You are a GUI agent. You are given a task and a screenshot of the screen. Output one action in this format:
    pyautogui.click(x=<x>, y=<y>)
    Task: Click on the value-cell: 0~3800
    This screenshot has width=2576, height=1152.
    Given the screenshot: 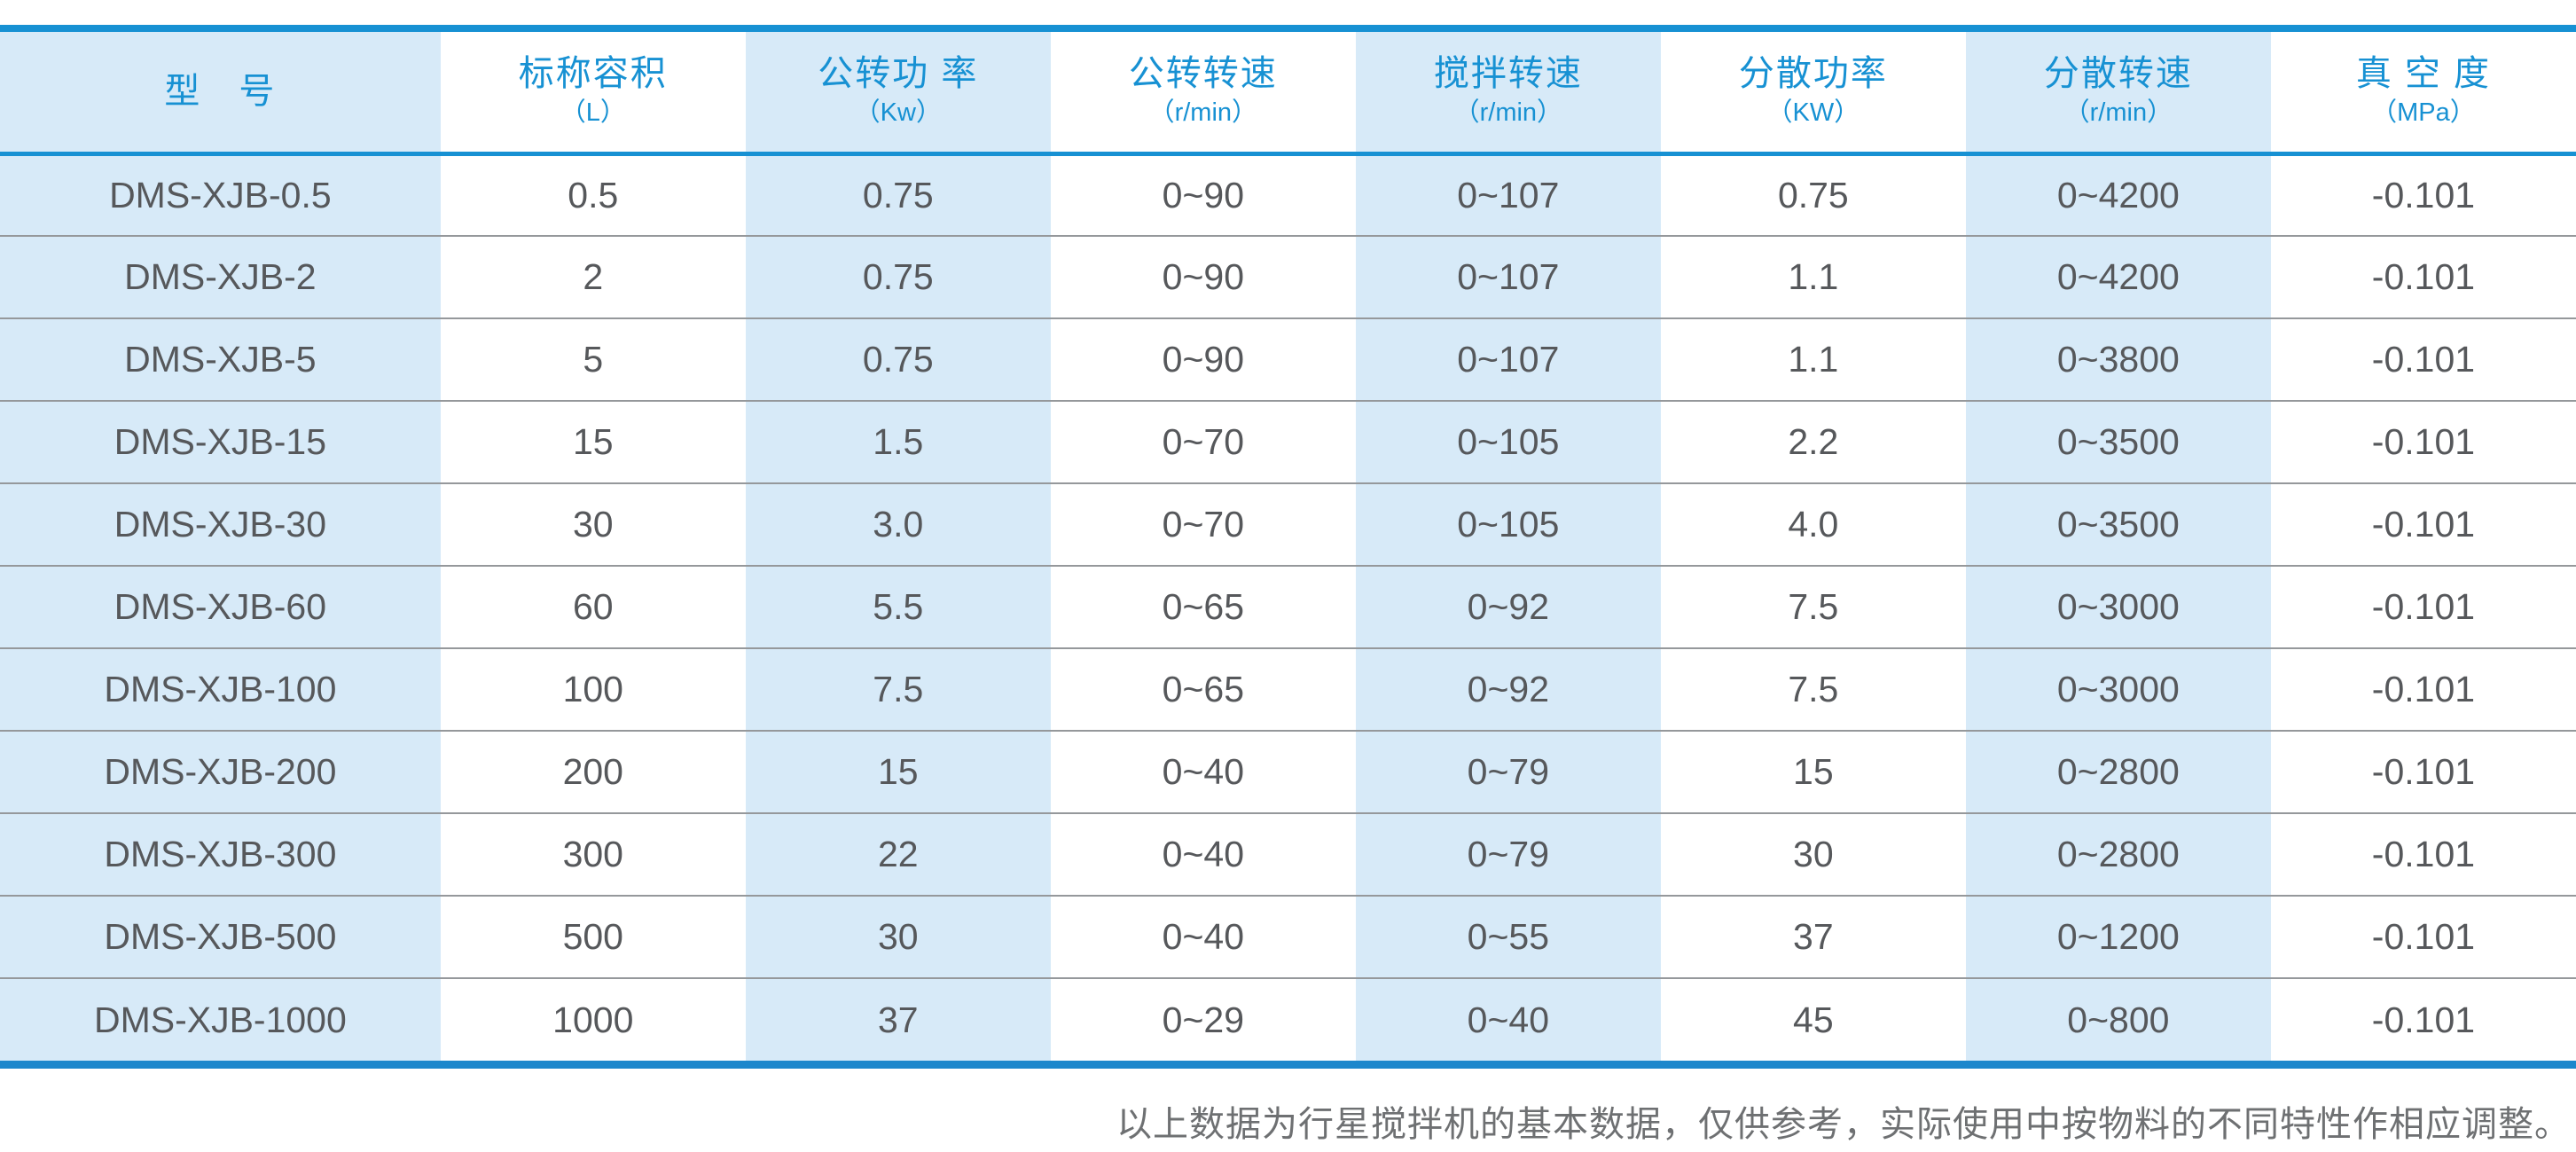 What is the action you would take?
    pyautogui.click(x=2118, y=360)
    